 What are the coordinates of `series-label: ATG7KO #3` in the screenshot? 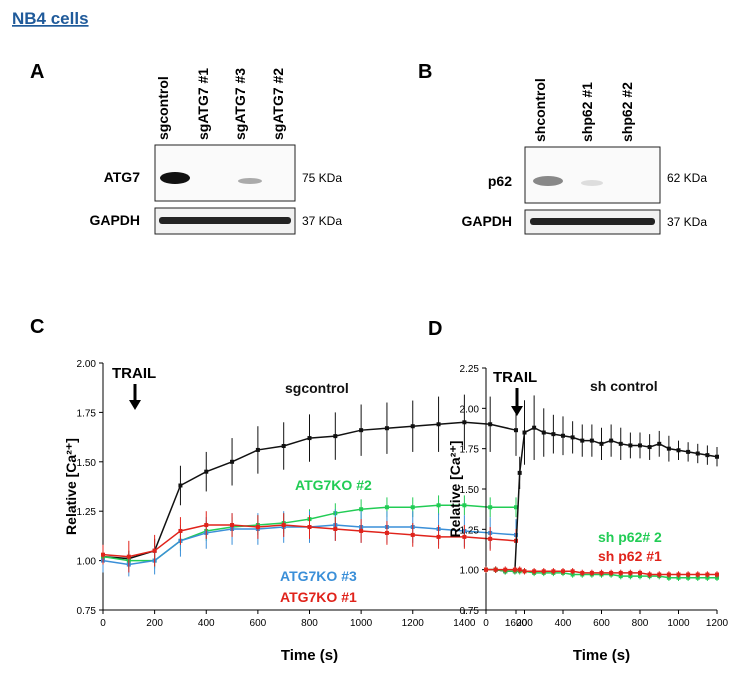 It's located at (318, 576).